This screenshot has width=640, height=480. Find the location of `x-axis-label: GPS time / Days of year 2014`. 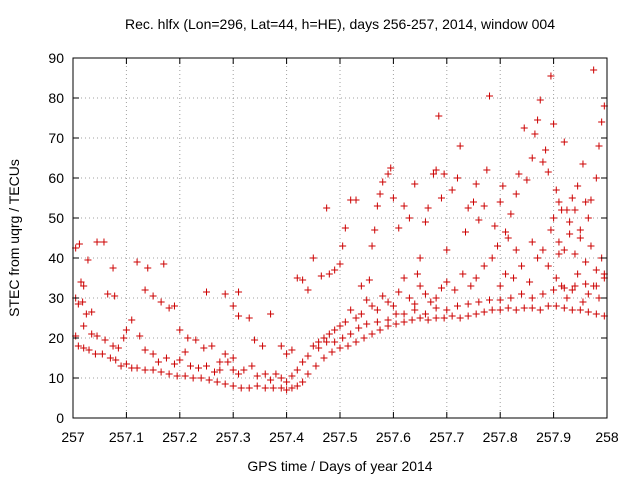

x-axis-label: GPS time / Days of year 2014 is located at coordinates (339, 466).